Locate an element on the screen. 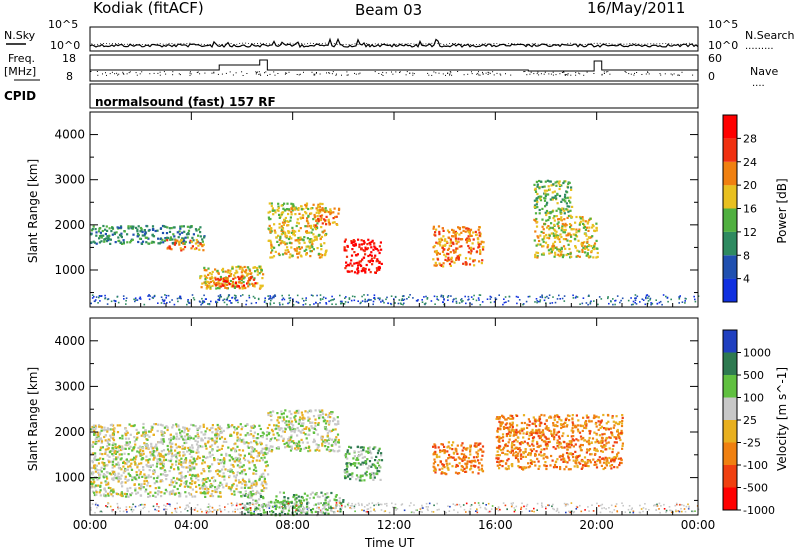 This screenshot has height=554, width=800. cpid-panel-frame is located at coordinates (394, 96).